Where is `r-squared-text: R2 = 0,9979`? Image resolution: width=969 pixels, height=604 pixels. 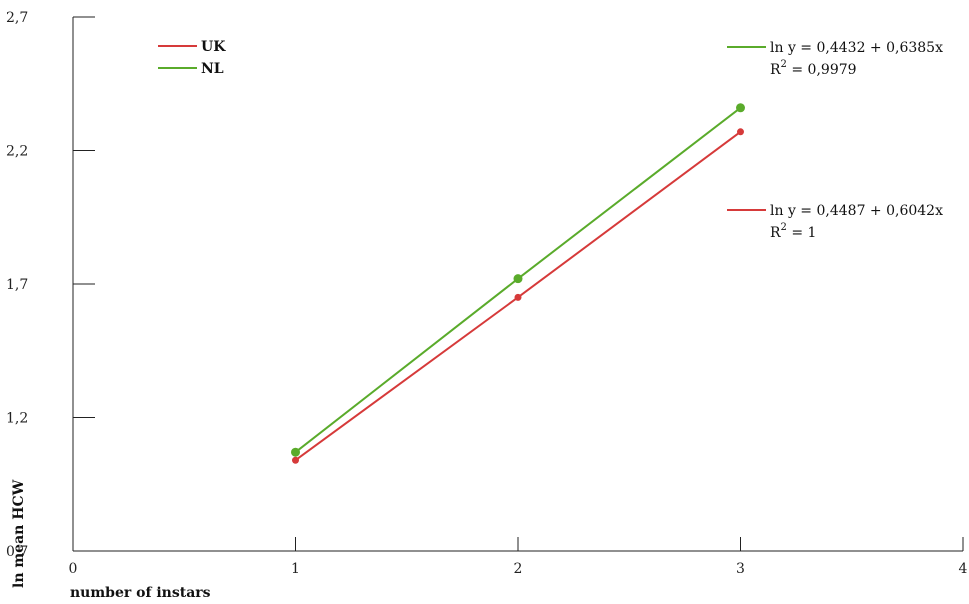
r-squared-text: R2 = 0,9979 is located at coordinates (813, 68).